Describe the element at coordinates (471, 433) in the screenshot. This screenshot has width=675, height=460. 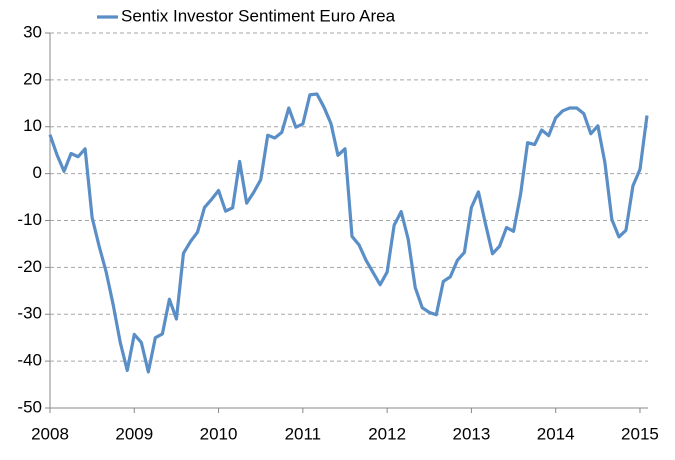
I see `x-tick-label: 2013` at that location.